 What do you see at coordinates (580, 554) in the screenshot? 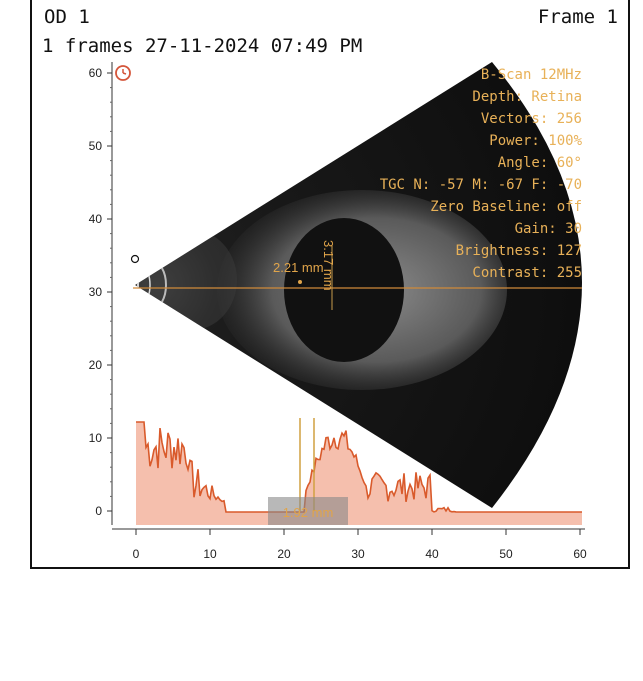
I see `x-tick-label: 60` at bounding box center [580, 554].